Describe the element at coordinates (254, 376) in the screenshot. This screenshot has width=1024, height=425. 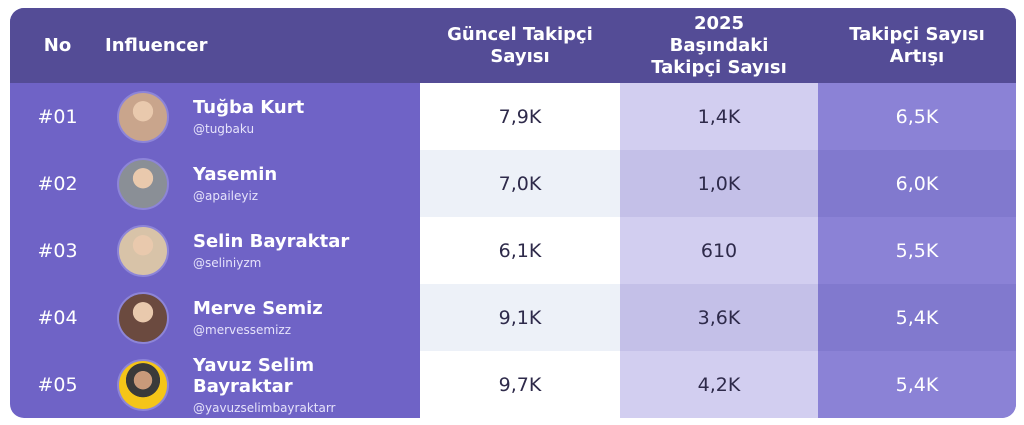
I see `influencer-name: Yavuz Selim Bayraktar` at that location.